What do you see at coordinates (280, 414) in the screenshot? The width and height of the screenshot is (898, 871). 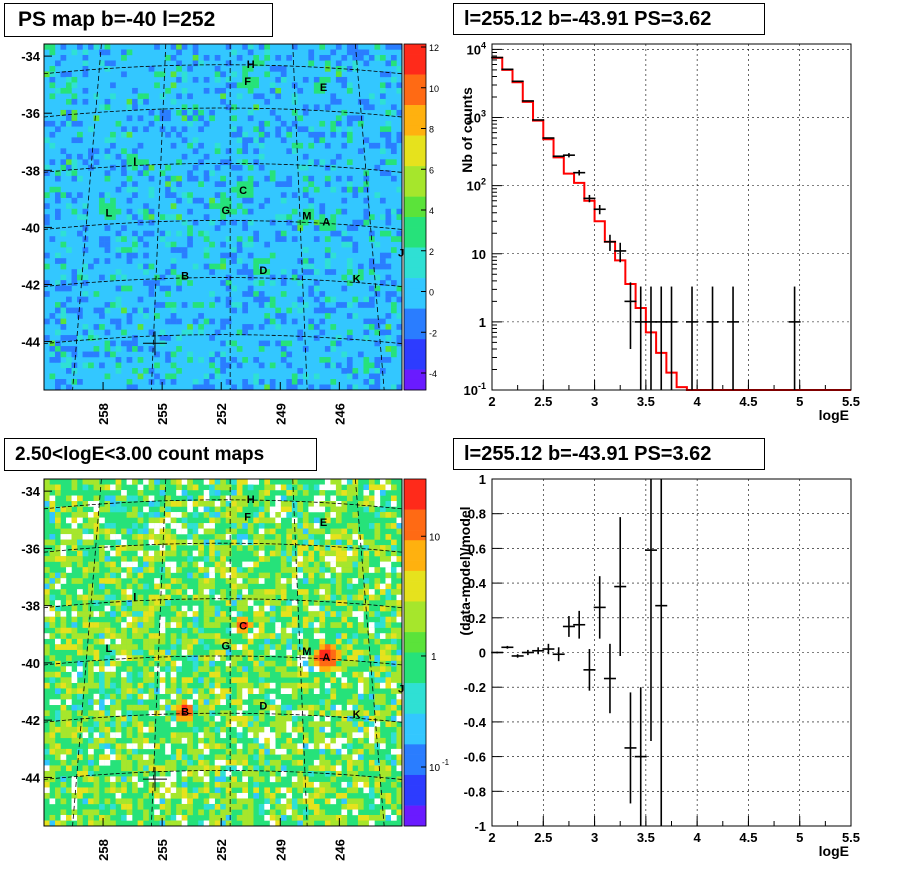 I see `x-tick-label: 249` at bounding box center [280, 414].